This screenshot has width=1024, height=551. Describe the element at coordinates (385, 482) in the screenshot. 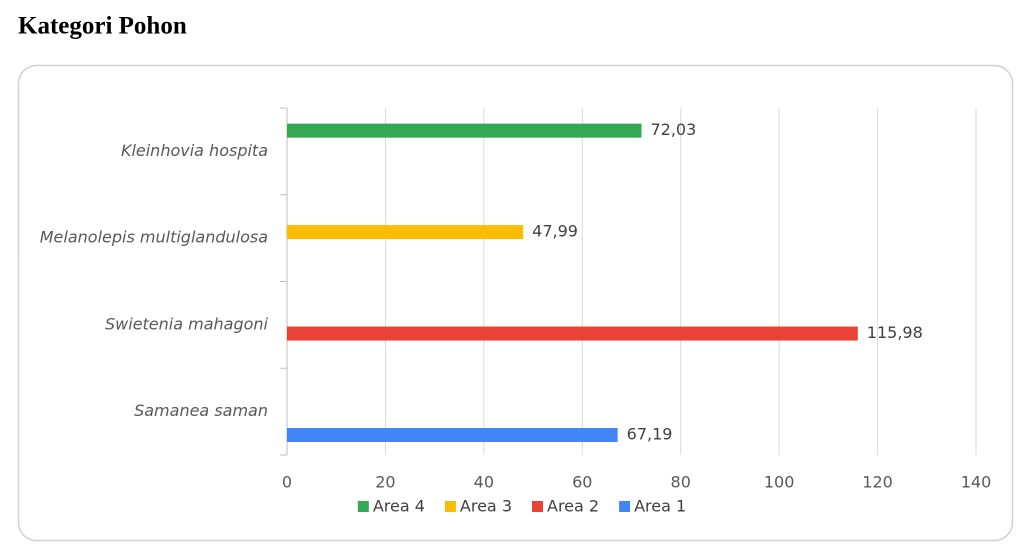

I see `x-tick-label: 20` at that location.